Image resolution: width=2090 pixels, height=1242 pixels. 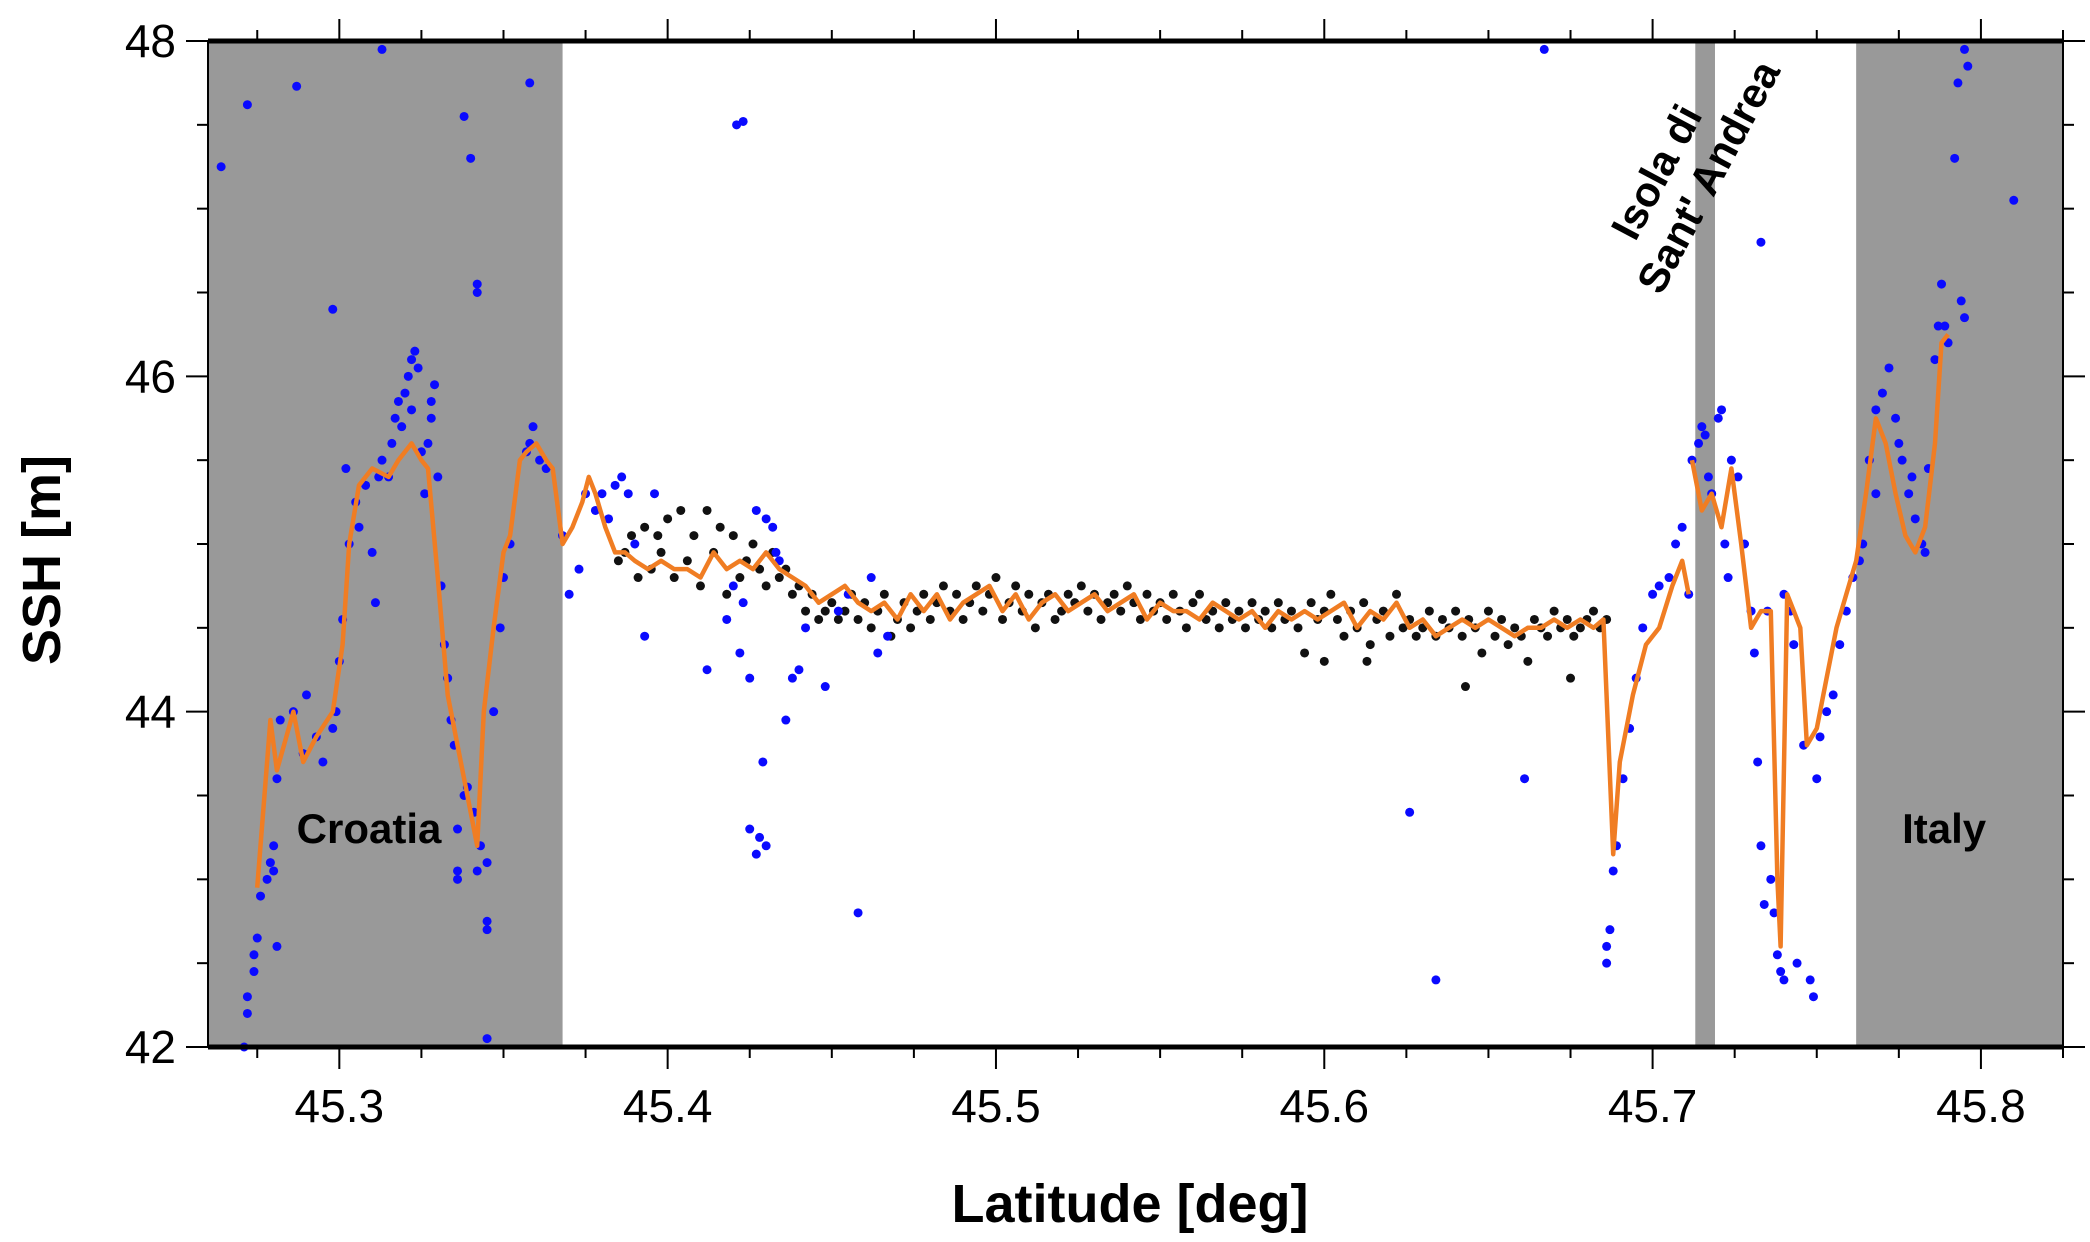 What do you see at coordinates (150, 1047) in the screenshot?
I see `y-tick-label: 42` at bounding box center [150, 1047].